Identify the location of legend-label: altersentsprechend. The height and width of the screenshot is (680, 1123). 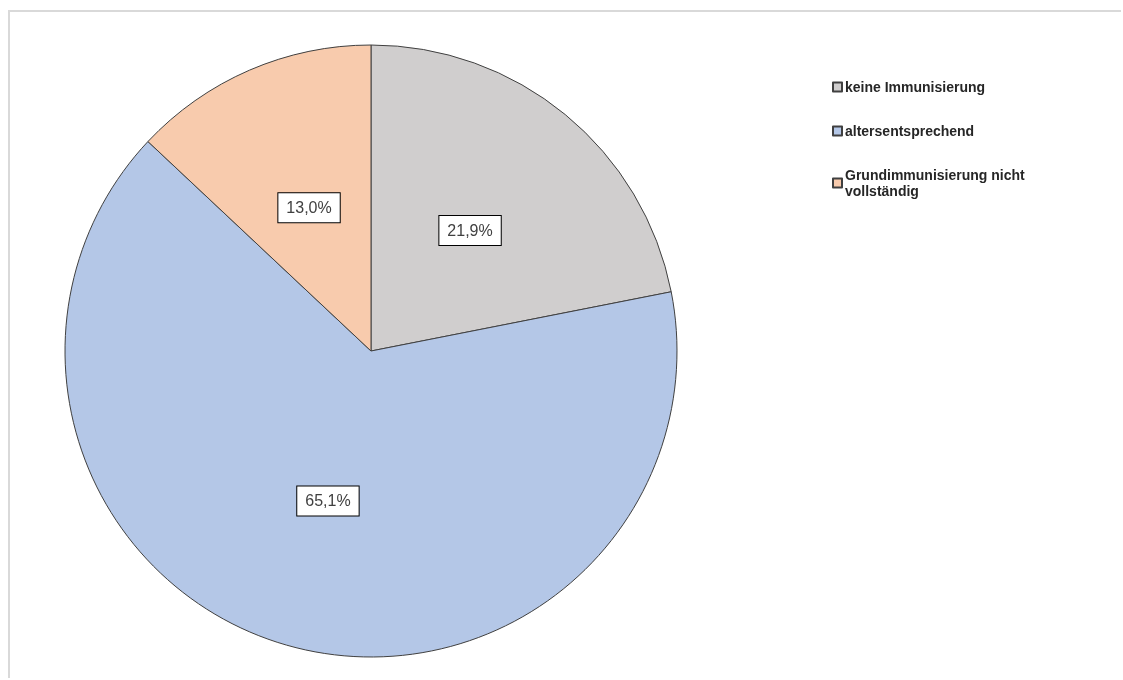
(910, 131).